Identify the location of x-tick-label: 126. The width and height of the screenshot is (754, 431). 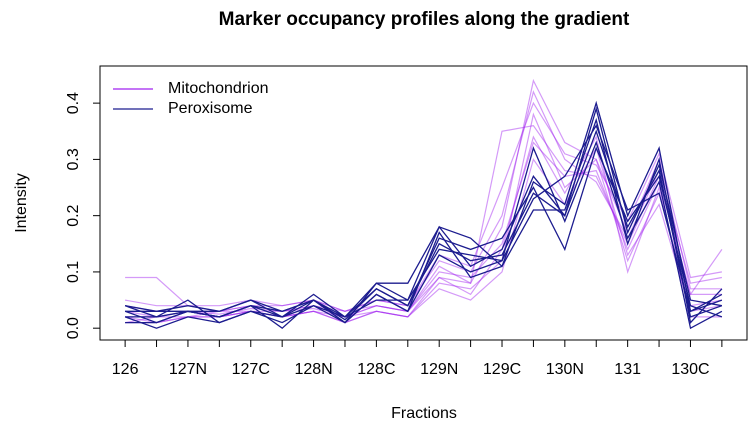
(125, 369).